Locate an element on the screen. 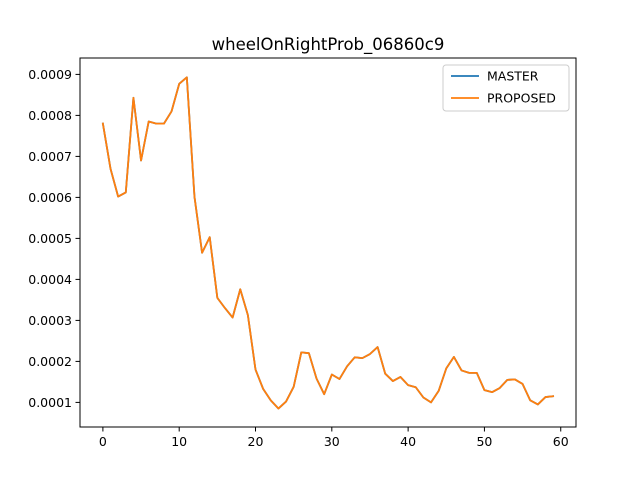  y-tick-label: 0.0003 is located at coordinates (50, 320).